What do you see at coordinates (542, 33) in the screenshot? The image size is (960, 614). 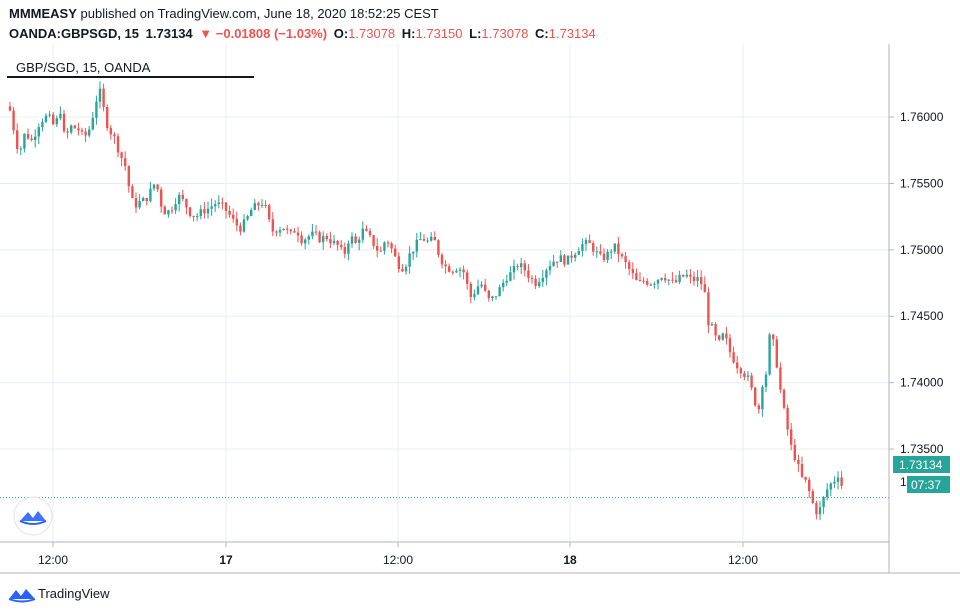 I see `close-label: C:` at bounding box center [542, 33].